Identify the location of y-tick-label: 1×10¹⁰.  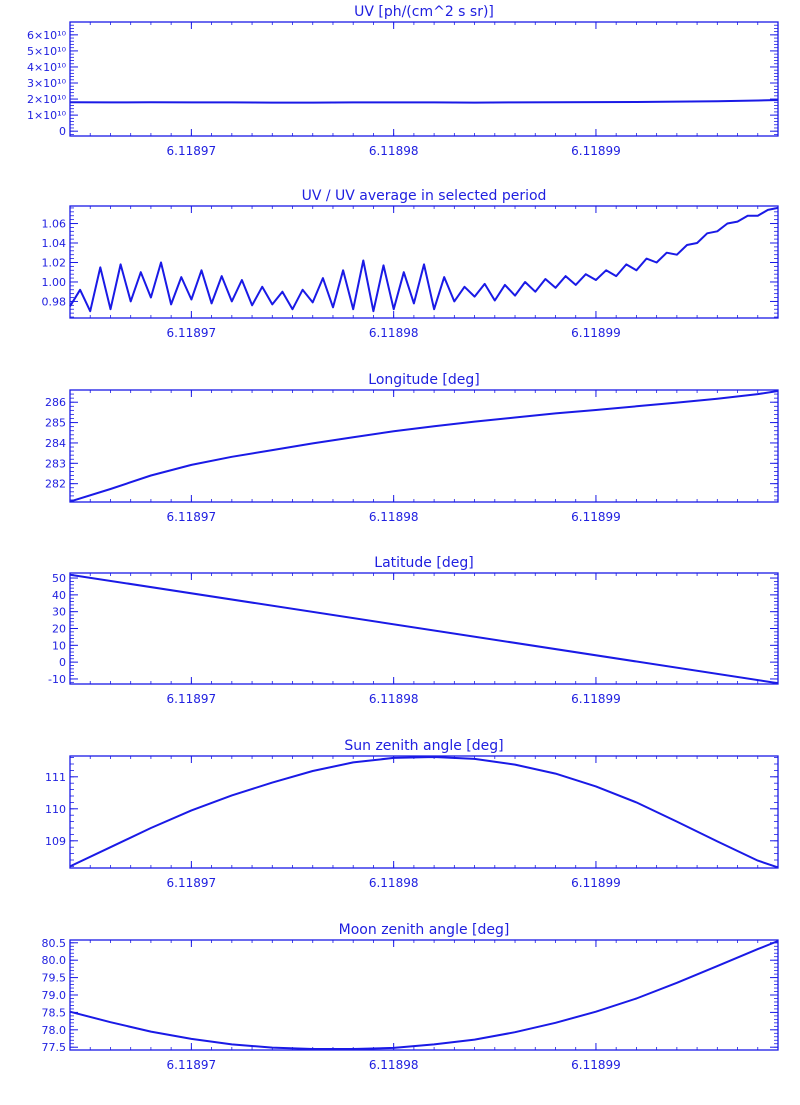
(47, 115).